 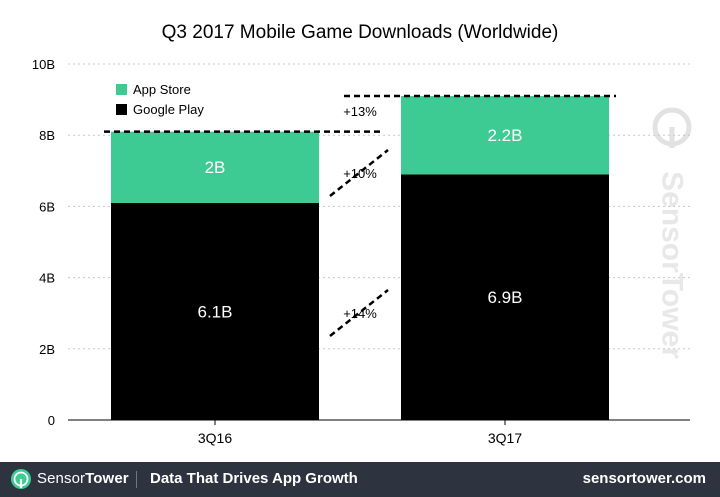 I want to click on y-tick-label: 6B, so click(x=47, y=206).